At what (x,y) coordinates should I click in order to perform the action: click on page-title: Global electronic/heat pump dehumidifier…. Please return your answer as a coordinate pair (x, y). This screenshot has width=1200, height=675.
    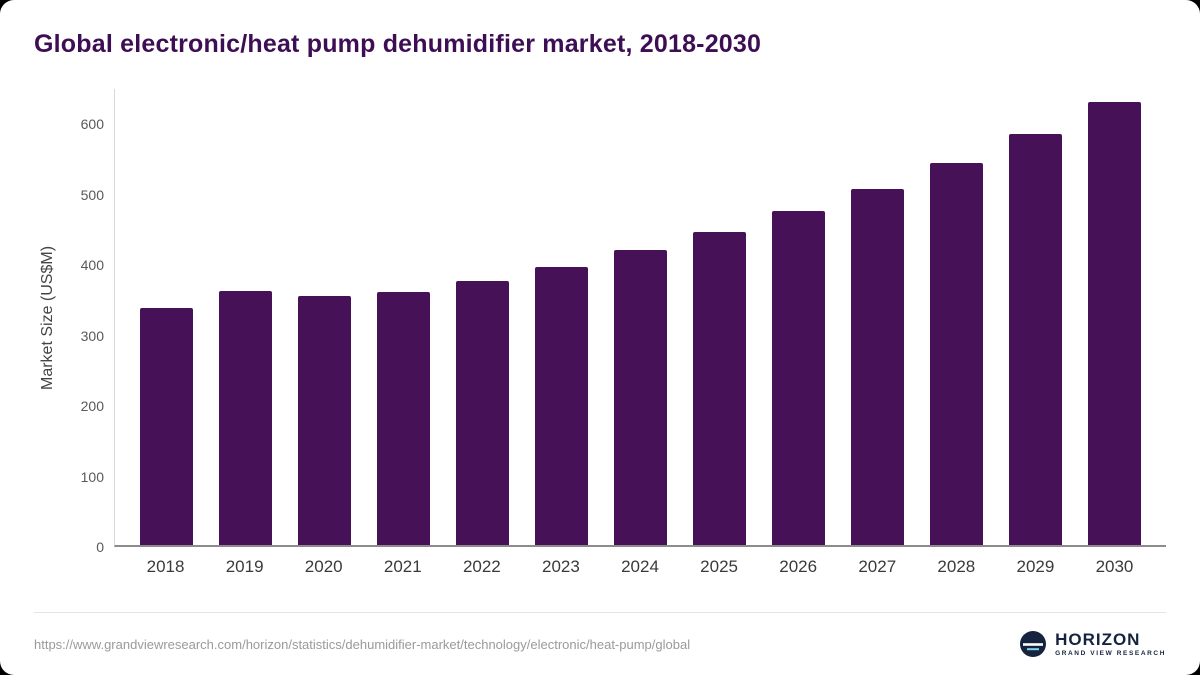
    Looking at the image, I should click on (398, 44).